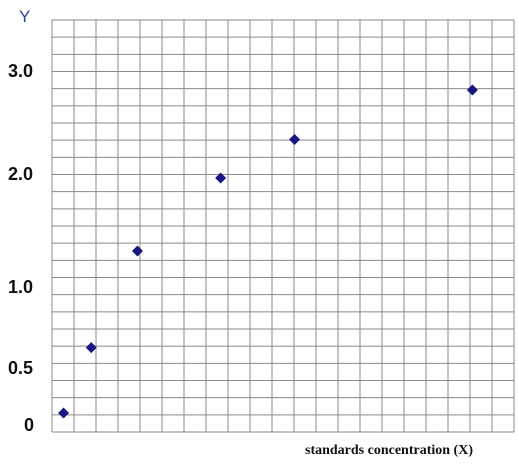  I want to click on y-tick-label-1-0: 1.0, so click(21, 287).